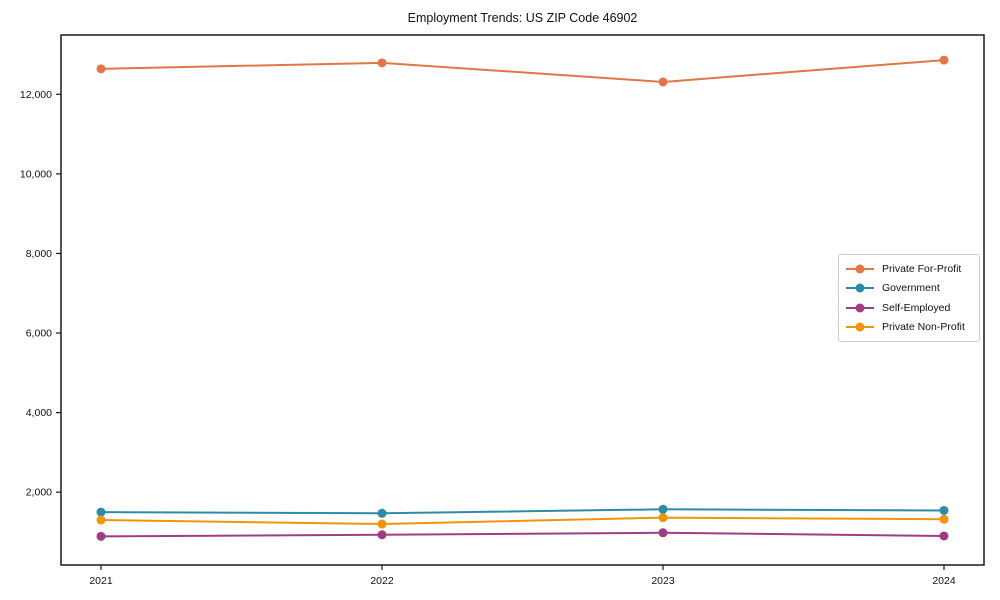 The width and height of the screenshot is (1000, 600). What do you see at coordinates (522, 521) in the screenshot?
I see `series-line-private-non-profit` at bounding box center [522, 521].